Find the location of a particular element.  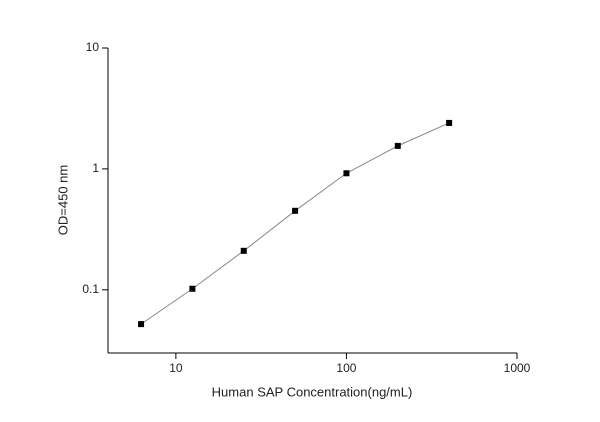

y-tick-label: 0.1 is located at coordinates (90, 289).